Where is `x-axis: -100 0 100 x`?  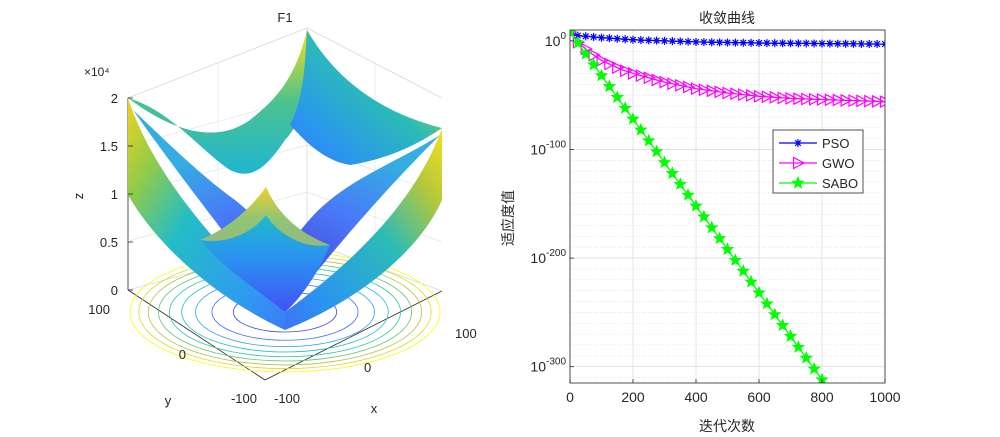 x-axis: -100 0 100 x is located at coordinates (375, 371).